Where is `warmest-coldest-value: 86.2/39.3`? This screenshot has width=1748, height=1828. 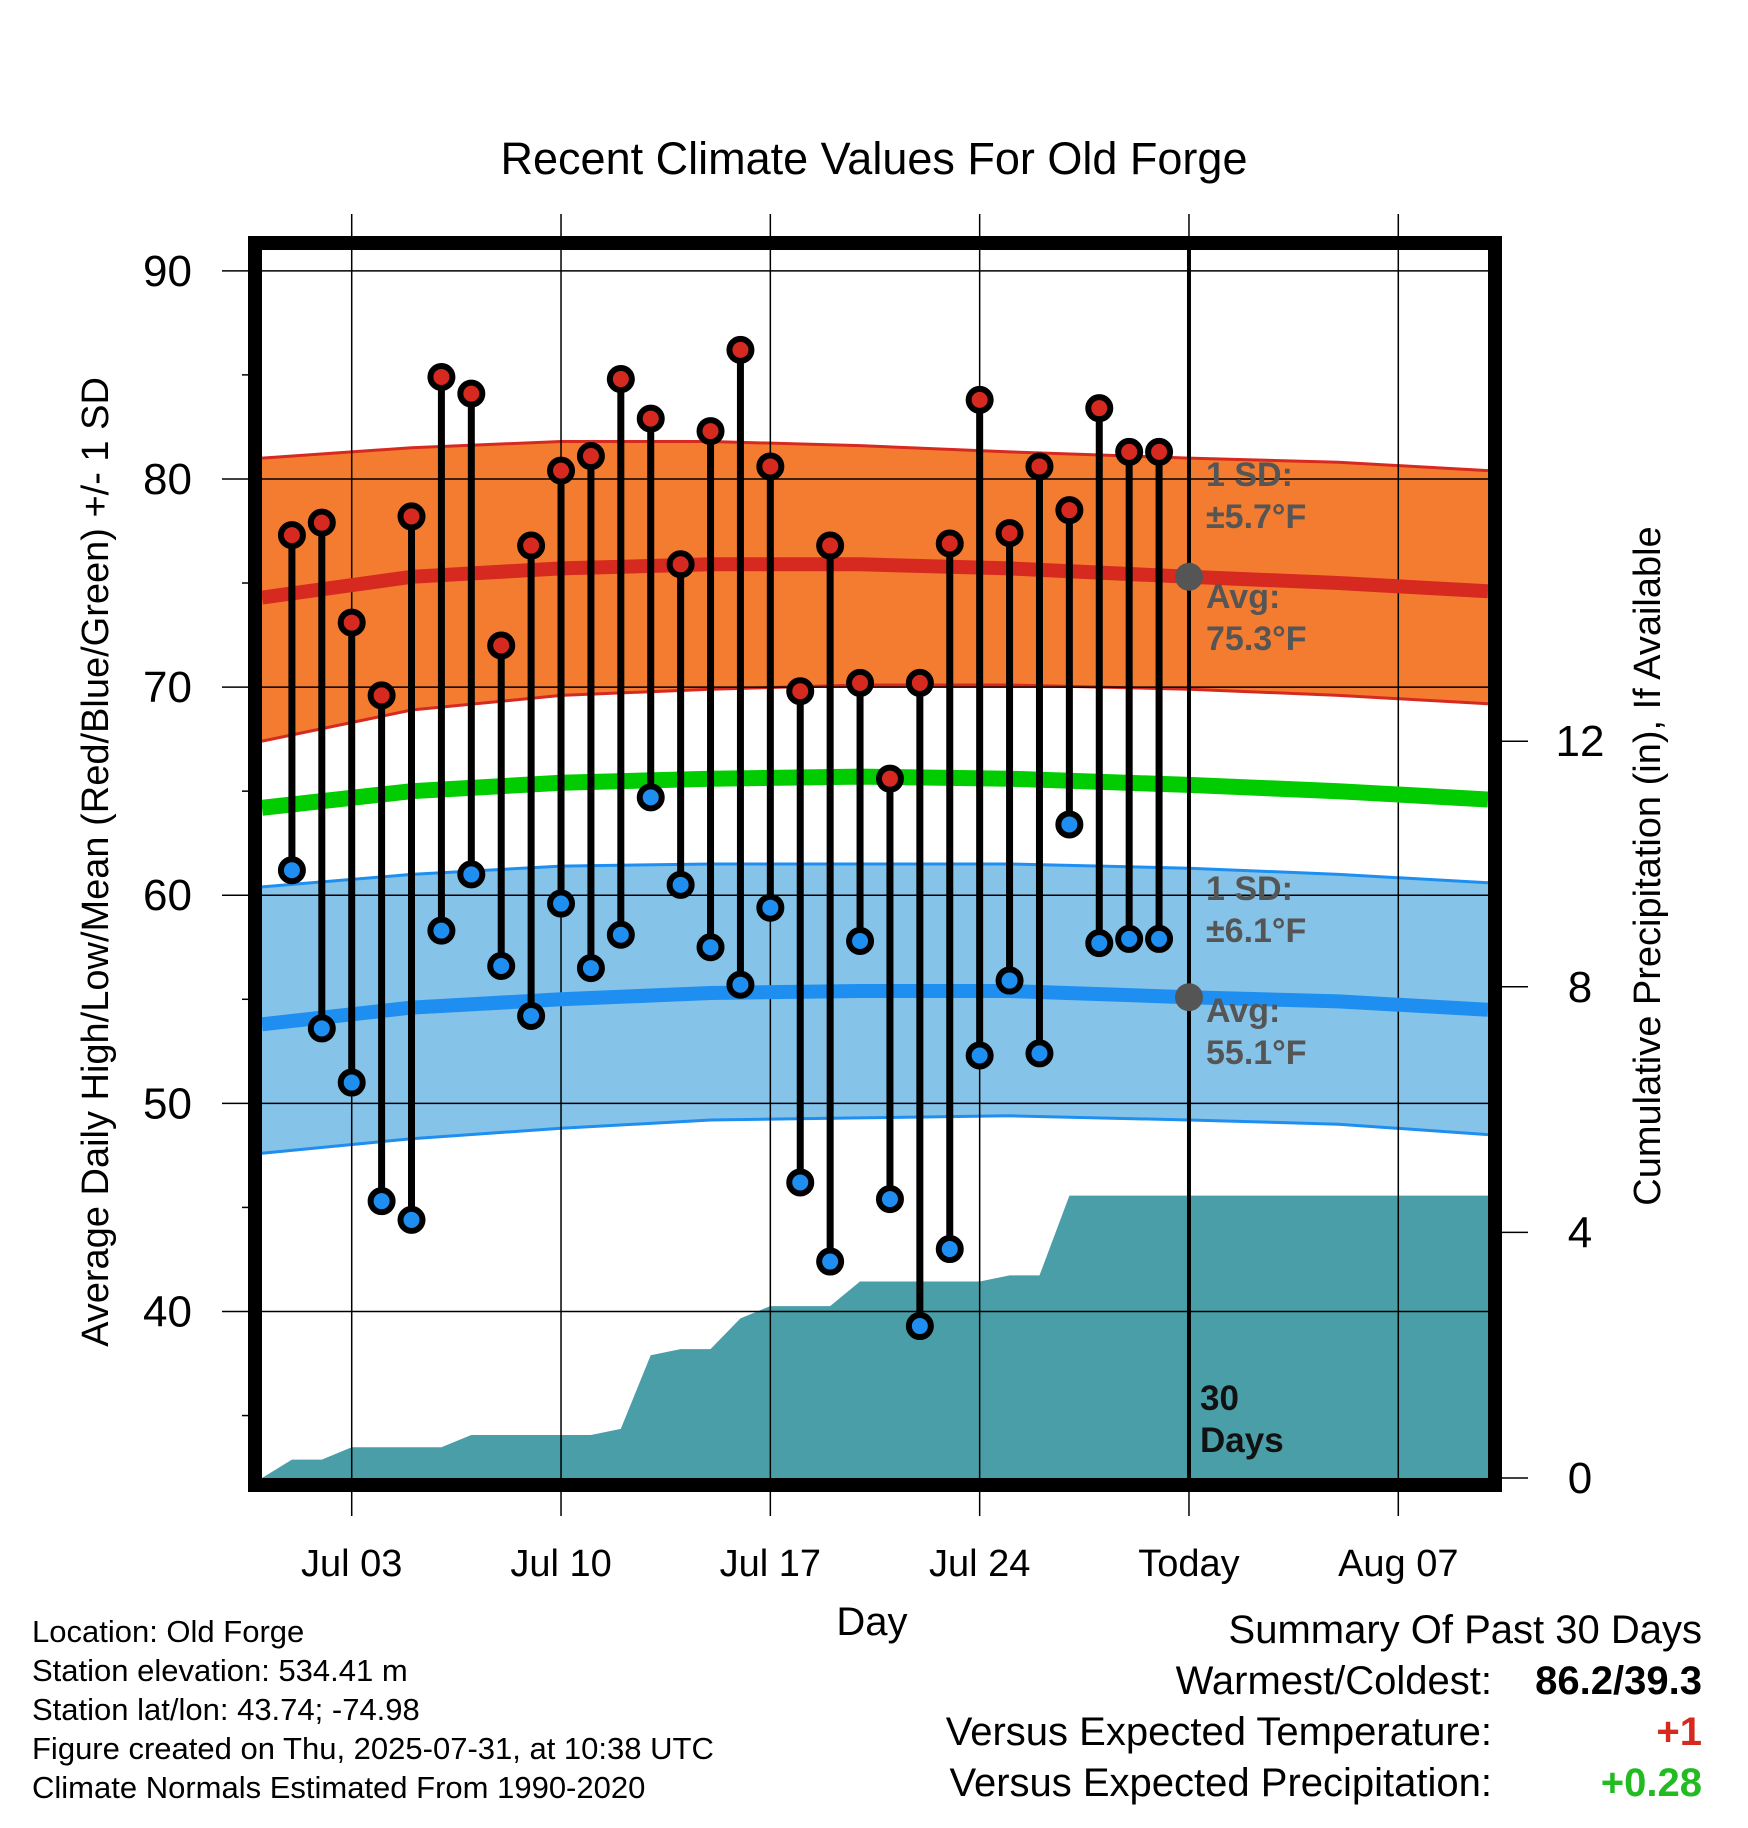
warmest-coldest-value: 86.2/39.3 is located at coordinates (1618, 1681).